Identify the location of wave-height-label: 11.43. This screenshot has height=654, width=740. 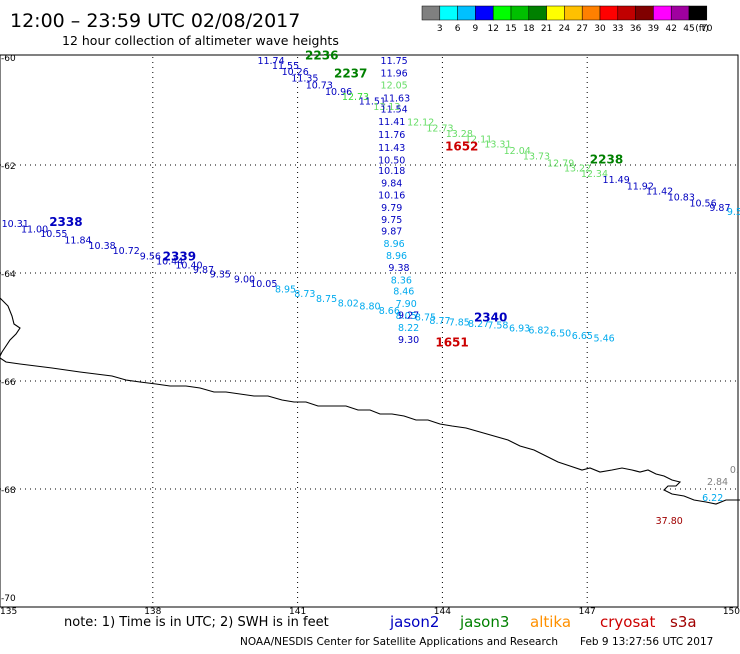
(391, 148).